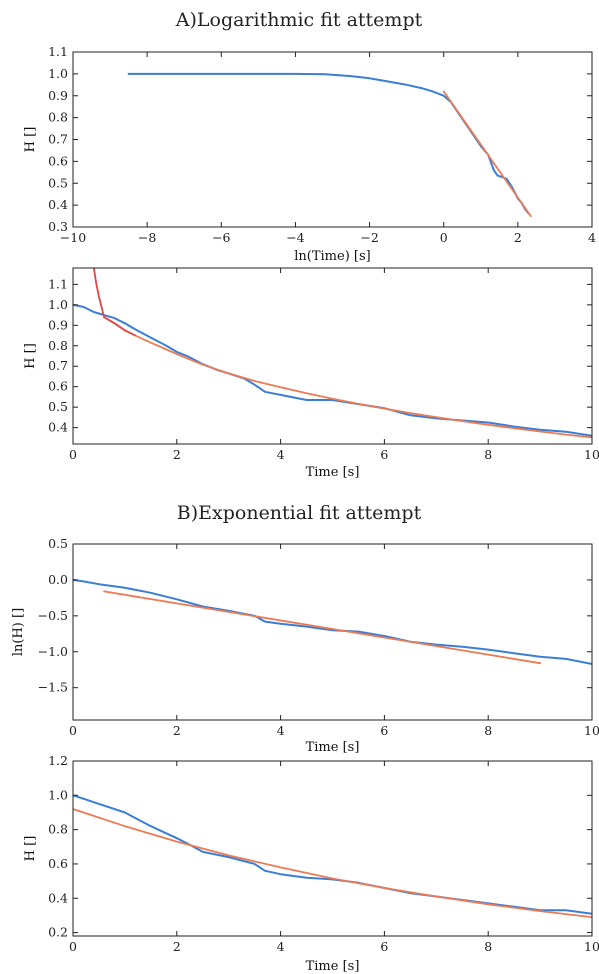  Describe the element at coordinates (295, 237) in the screenshot. I see `x-tick-label: −4` at that location.